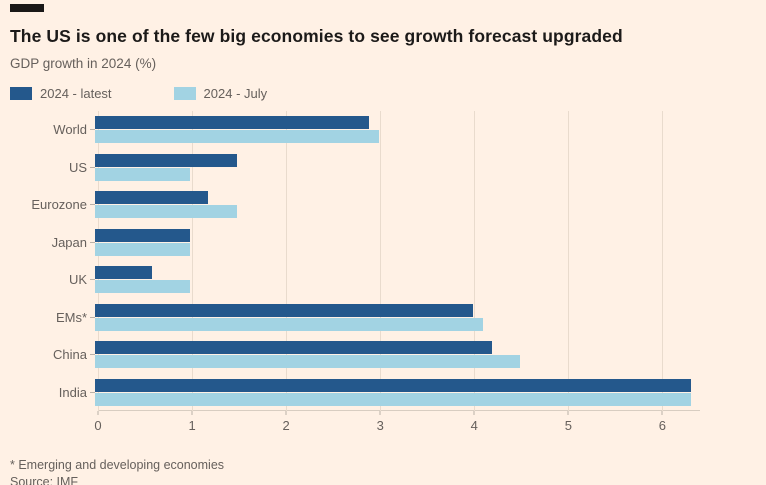  Describe the element at coordinates (235, 93) in the screenshot. I see `legend-label: 2024 - July` at that location.